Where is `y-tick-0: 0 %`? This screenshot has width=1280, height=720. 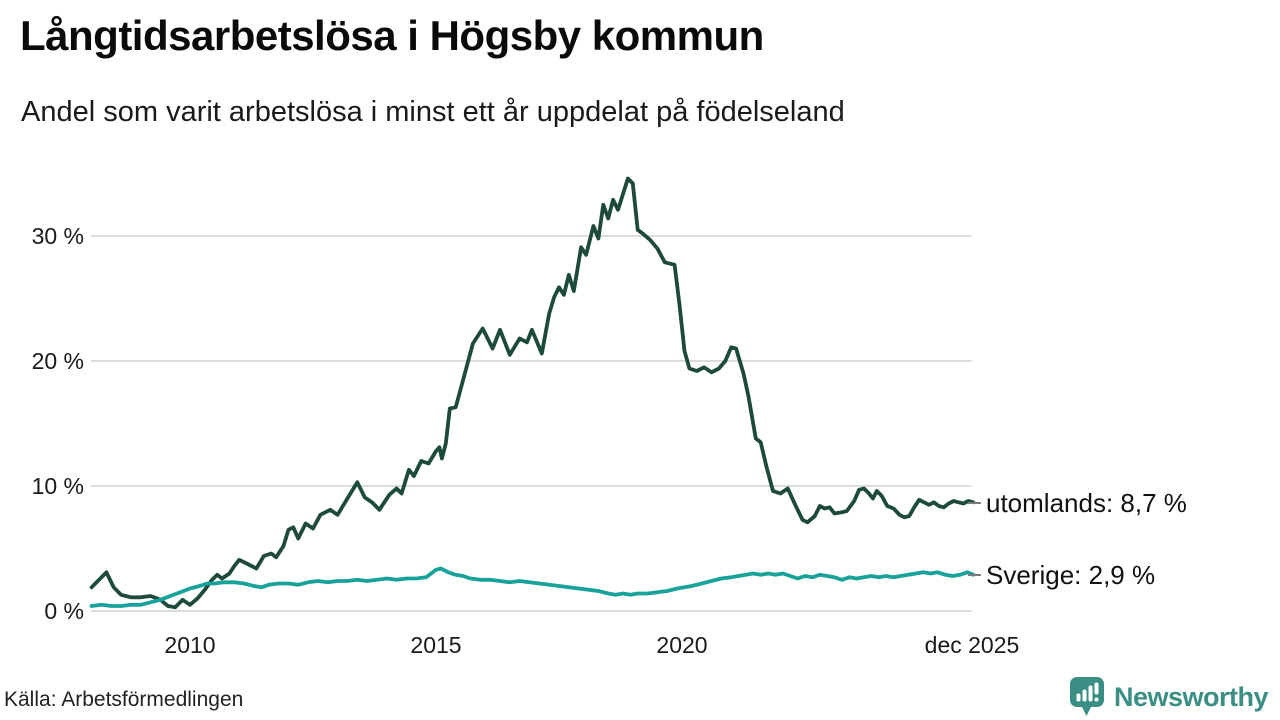 y-tick-0: 0 % is located at coordinates (64, 611).